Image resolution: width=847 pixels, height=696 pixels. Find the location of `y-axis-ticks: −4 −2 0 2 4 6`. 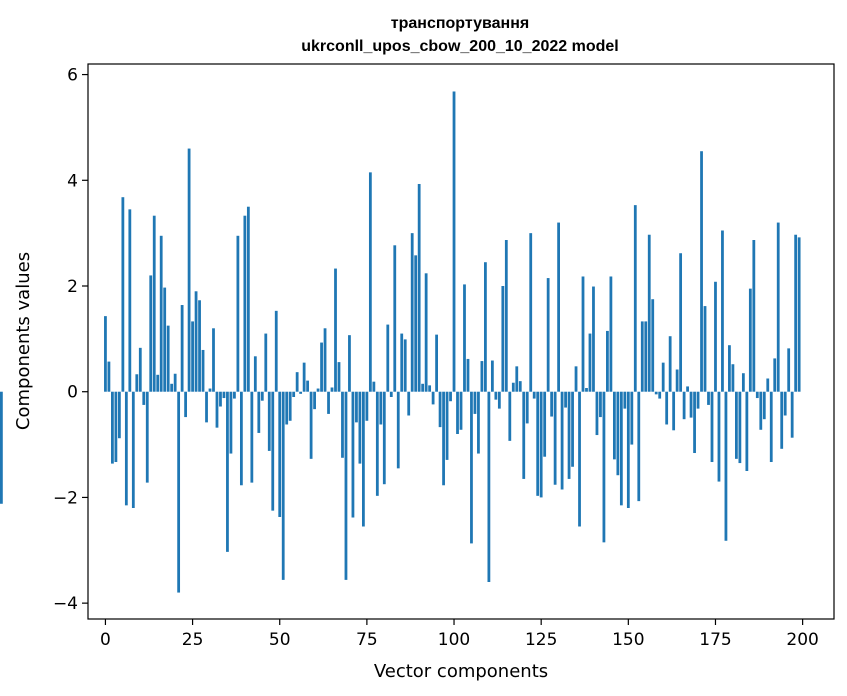

y-axis-ticks: −4 −2 0 2 4 6 is located at coordinates (70, 340).